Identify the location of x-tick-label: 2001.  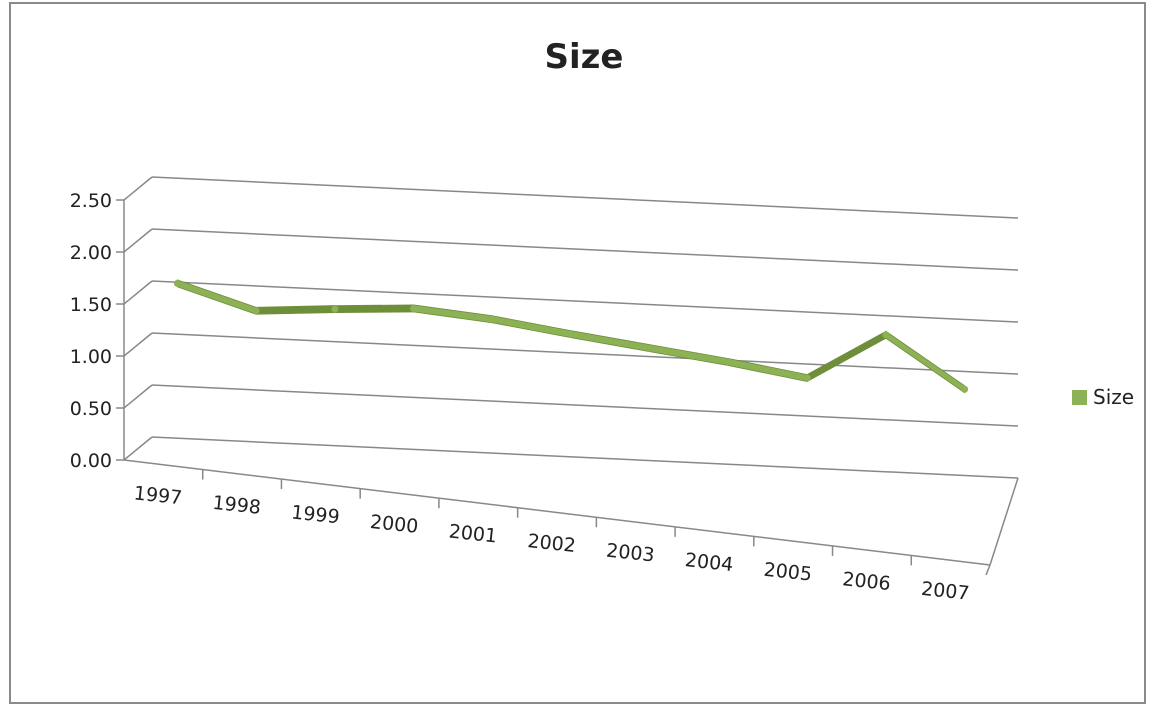
(473, 534).